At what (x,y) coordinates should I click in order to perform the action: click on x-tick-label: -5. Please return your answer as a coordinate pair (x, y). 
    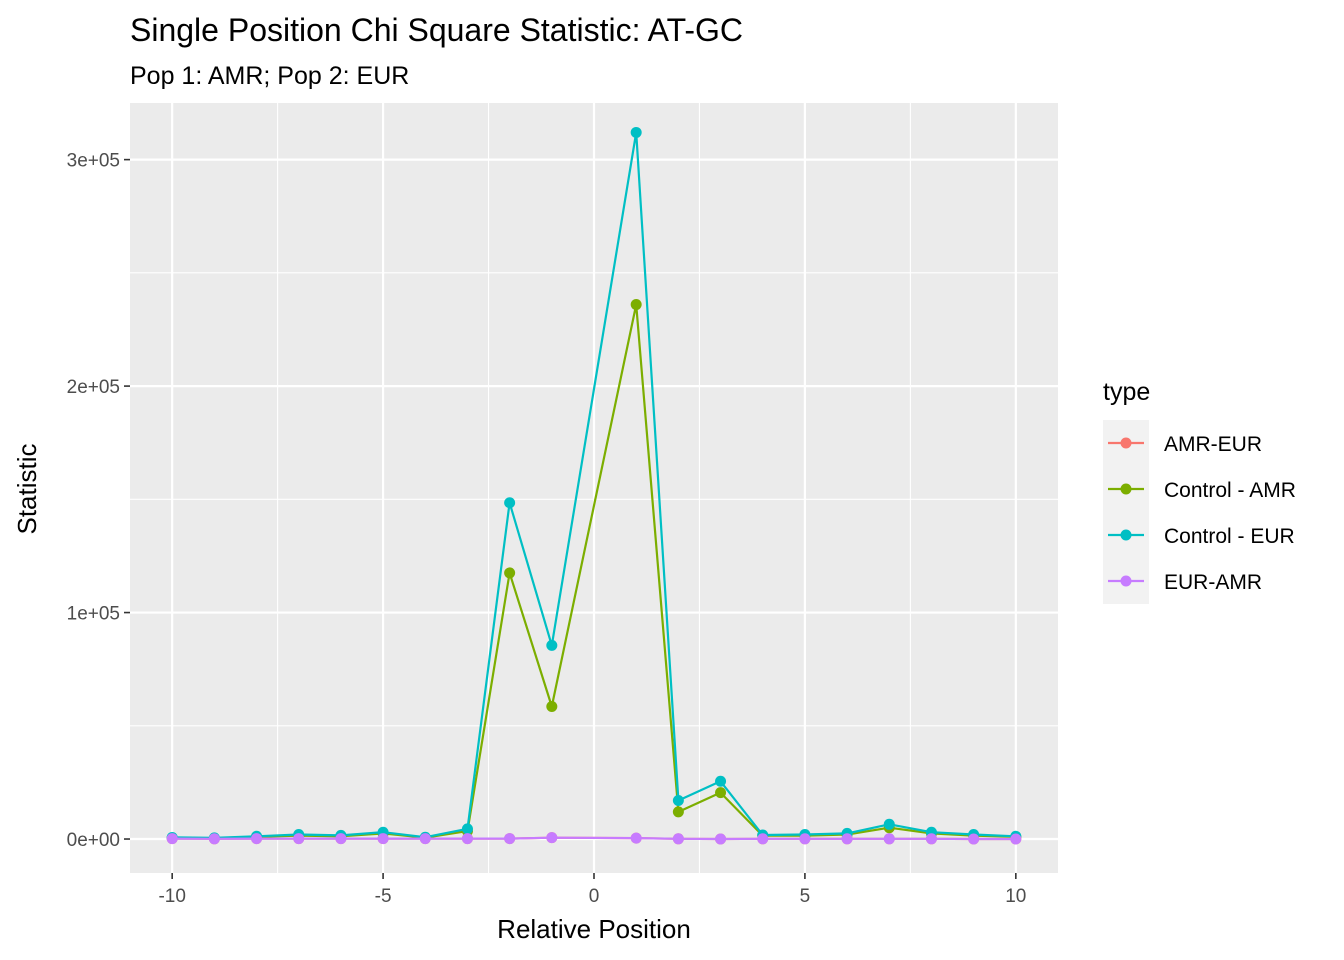
    Looking at the image, I should click on (383, 896).